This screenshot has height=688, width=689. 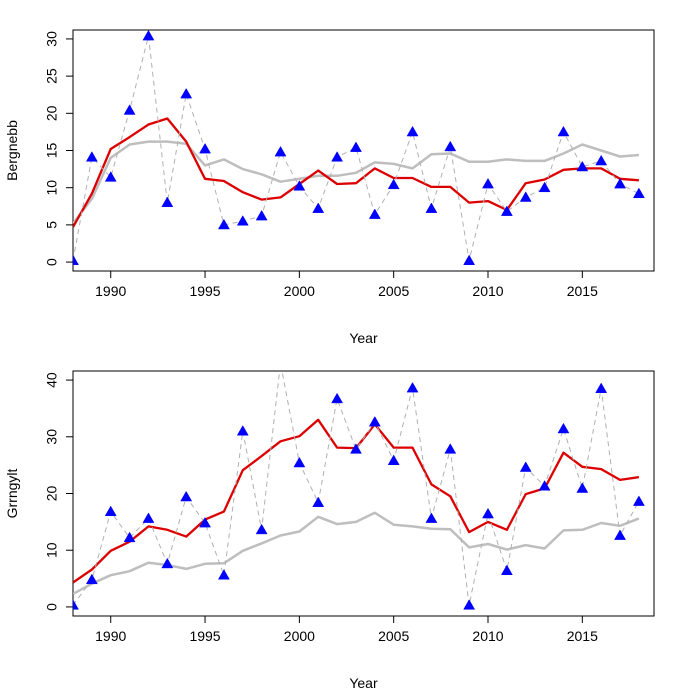 I want to click on y-tick-label: 25, so click(x=52, y=76).